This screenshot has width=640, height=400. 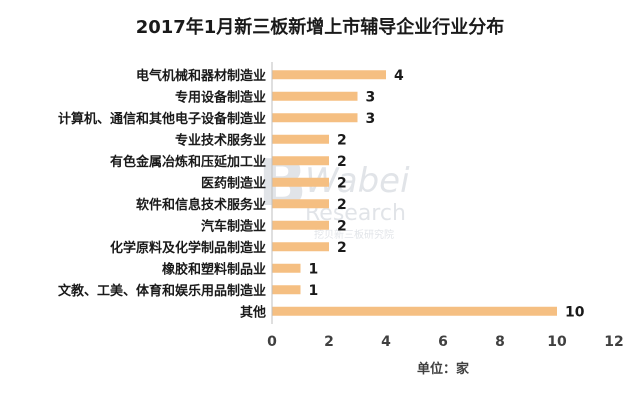 What do you see at coordinates (201, 76) in the screenshot?
I see `category-label-0: 电气机械和器材制造业` at bounding box center [201, 76].